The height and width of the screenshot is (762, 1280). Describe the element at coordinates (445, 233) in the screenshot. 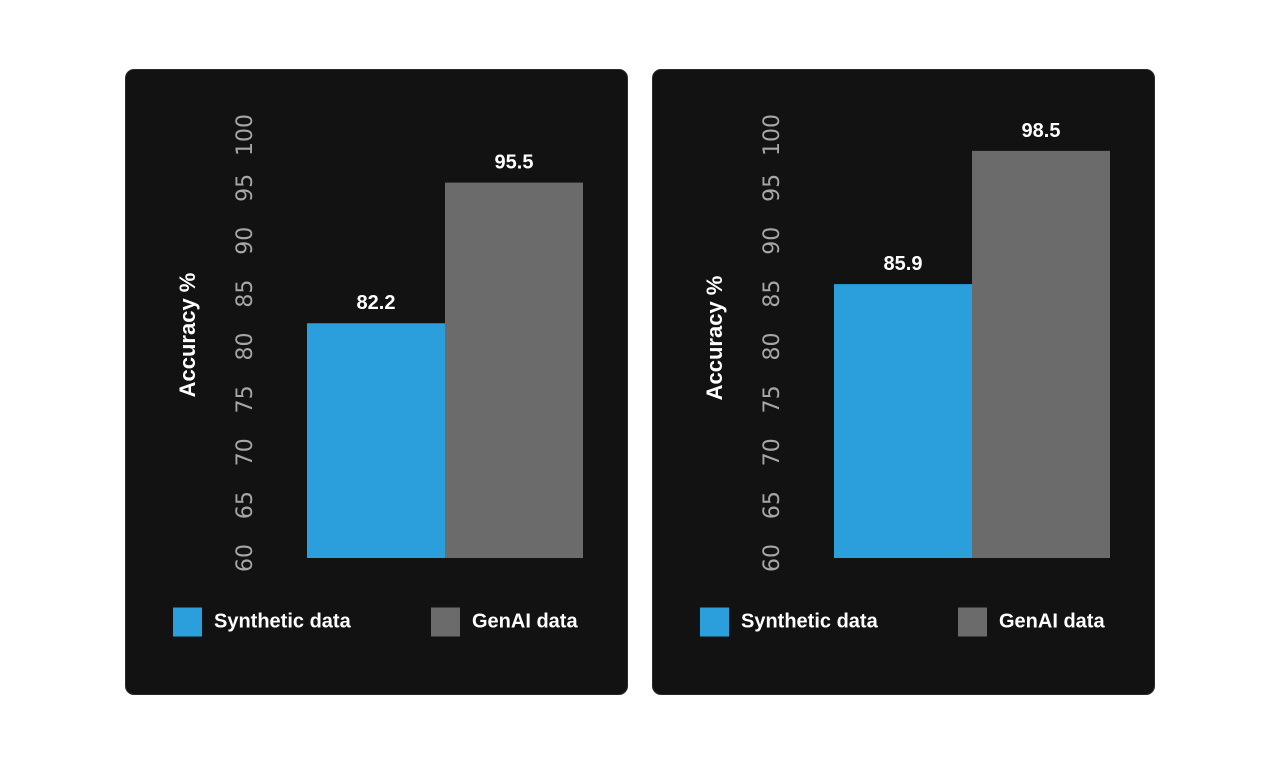

I see `value-labels: 82.2 95.5` at that location.